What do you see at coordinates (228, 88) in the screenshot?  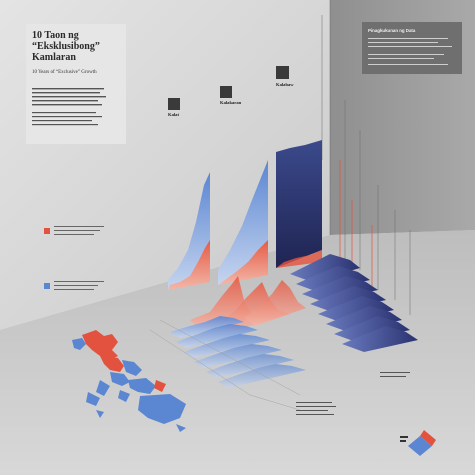 I see `panel-headers` at bounding box center [228, 88].